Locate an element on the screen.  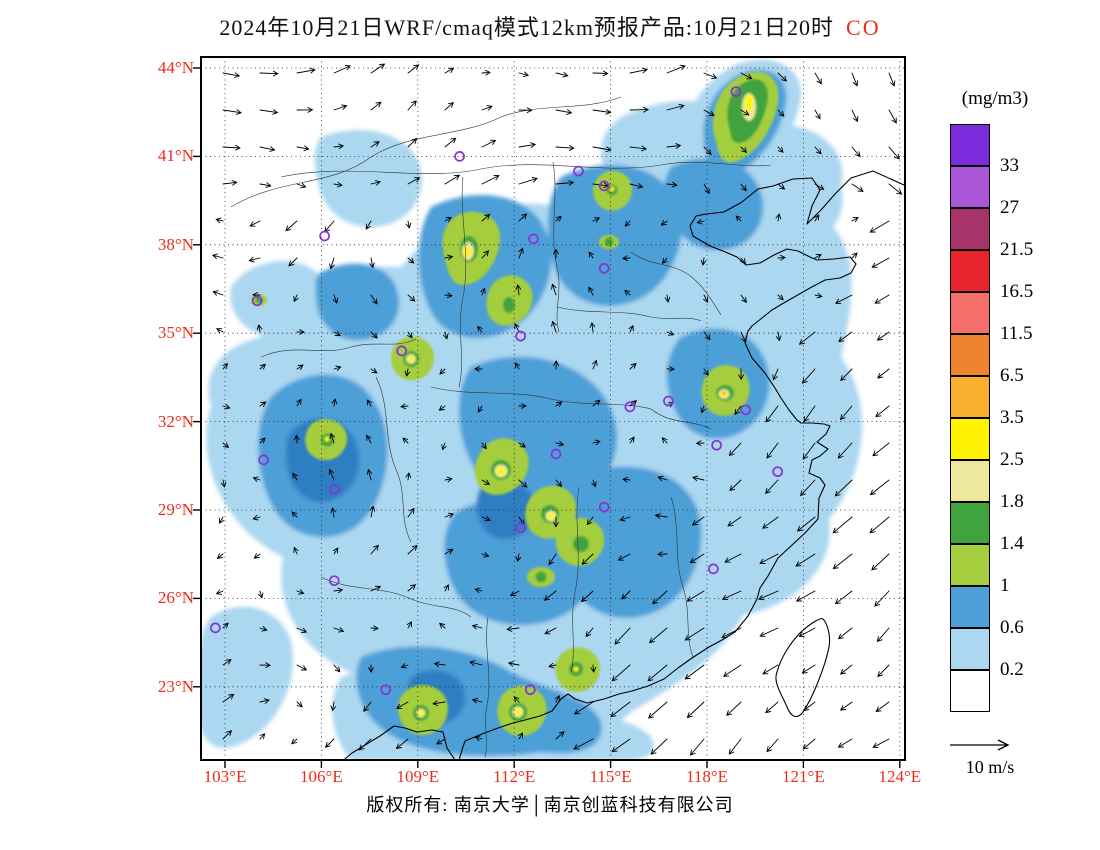
lat-axis-label: 44°N is located at coordinates (175, 67).